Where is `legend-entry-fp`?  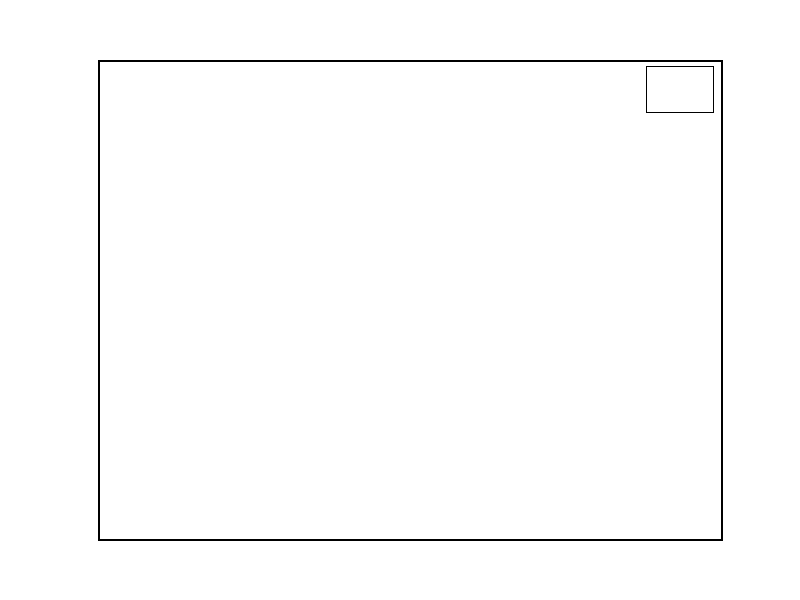 legend-entry-fp is located at coordinates (683, 99).